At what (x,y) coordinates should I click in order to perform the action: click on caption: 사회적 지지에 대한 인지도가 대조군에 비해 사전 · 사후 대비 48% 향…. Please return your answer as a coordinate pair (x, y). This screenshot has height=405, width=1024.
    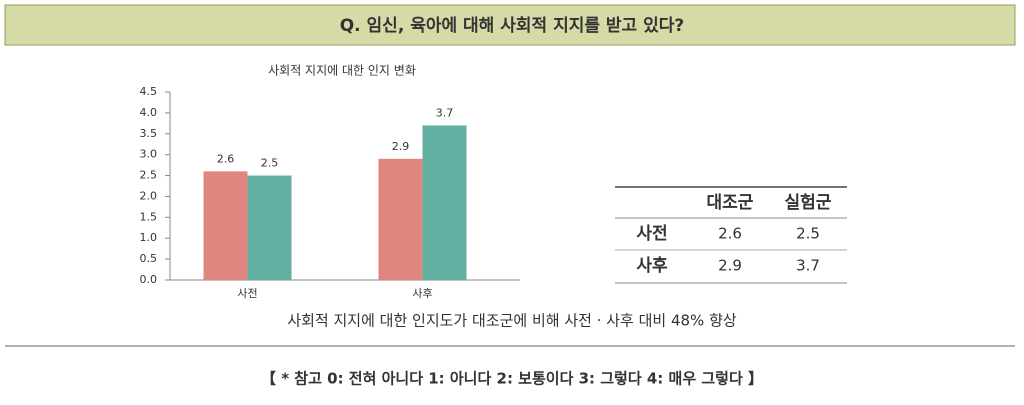
    Looking at the image, I should click on (512, 321).